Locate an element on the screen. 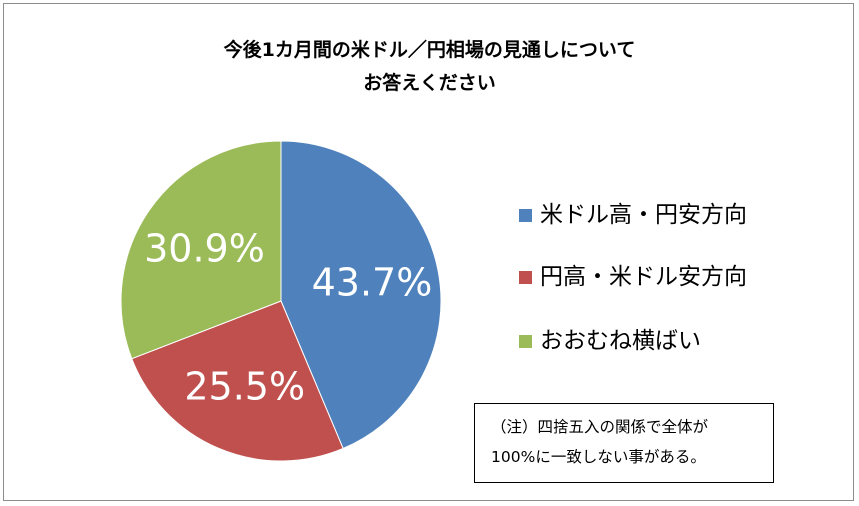  data-label-2: 30.9% is located at coordinates (204, 249).